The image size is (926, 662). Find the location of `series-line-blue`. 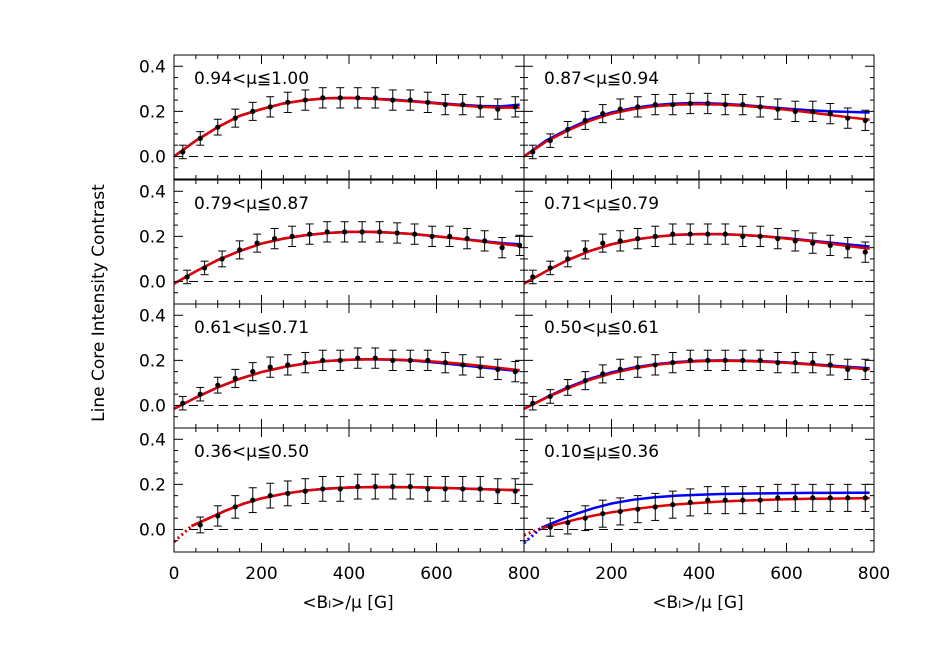

series-line-blue is located at coordinates (705, 510).